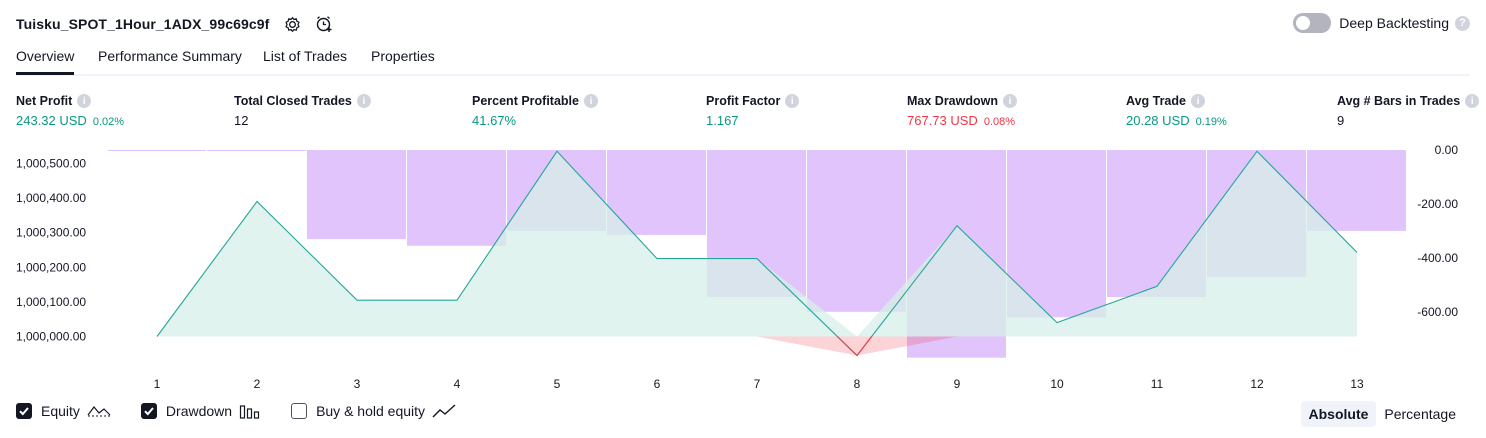 This screenshot has height=438, width=1486. What do you see at coordinates (757, 346) in the screenshot?
I see `equity-below-start-area` at bounding box center [757, 346].